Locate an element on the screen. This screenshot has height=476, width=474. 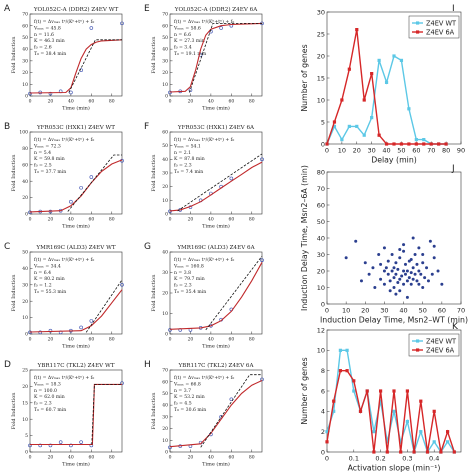
y-tick-label-I-0: 0 is located at coordinates (323, 144).